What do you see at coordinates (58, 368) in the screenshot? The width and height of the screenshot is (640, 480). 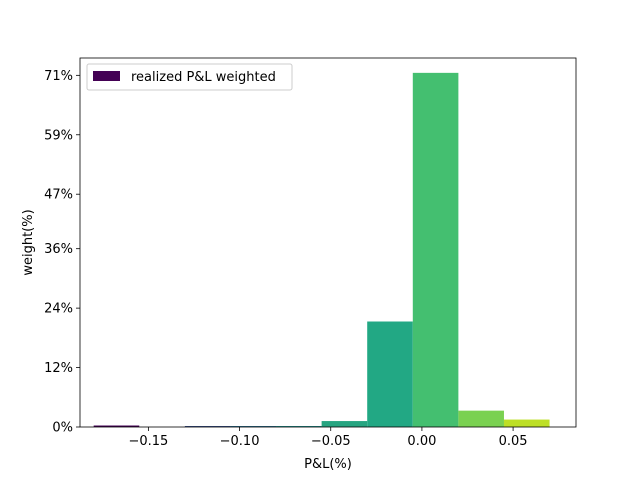 I see `y-tick-label-1: 12%` at bounding box center [58, 368].